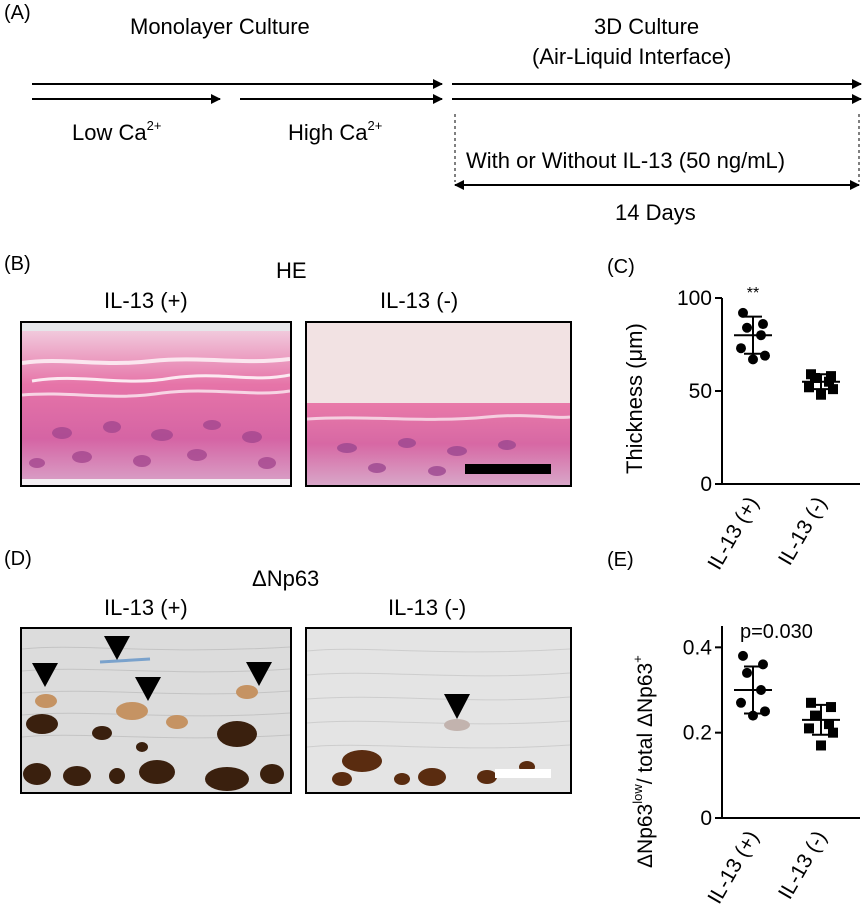  I want to click on thickness-tick-label: 0, so click(706, 484).